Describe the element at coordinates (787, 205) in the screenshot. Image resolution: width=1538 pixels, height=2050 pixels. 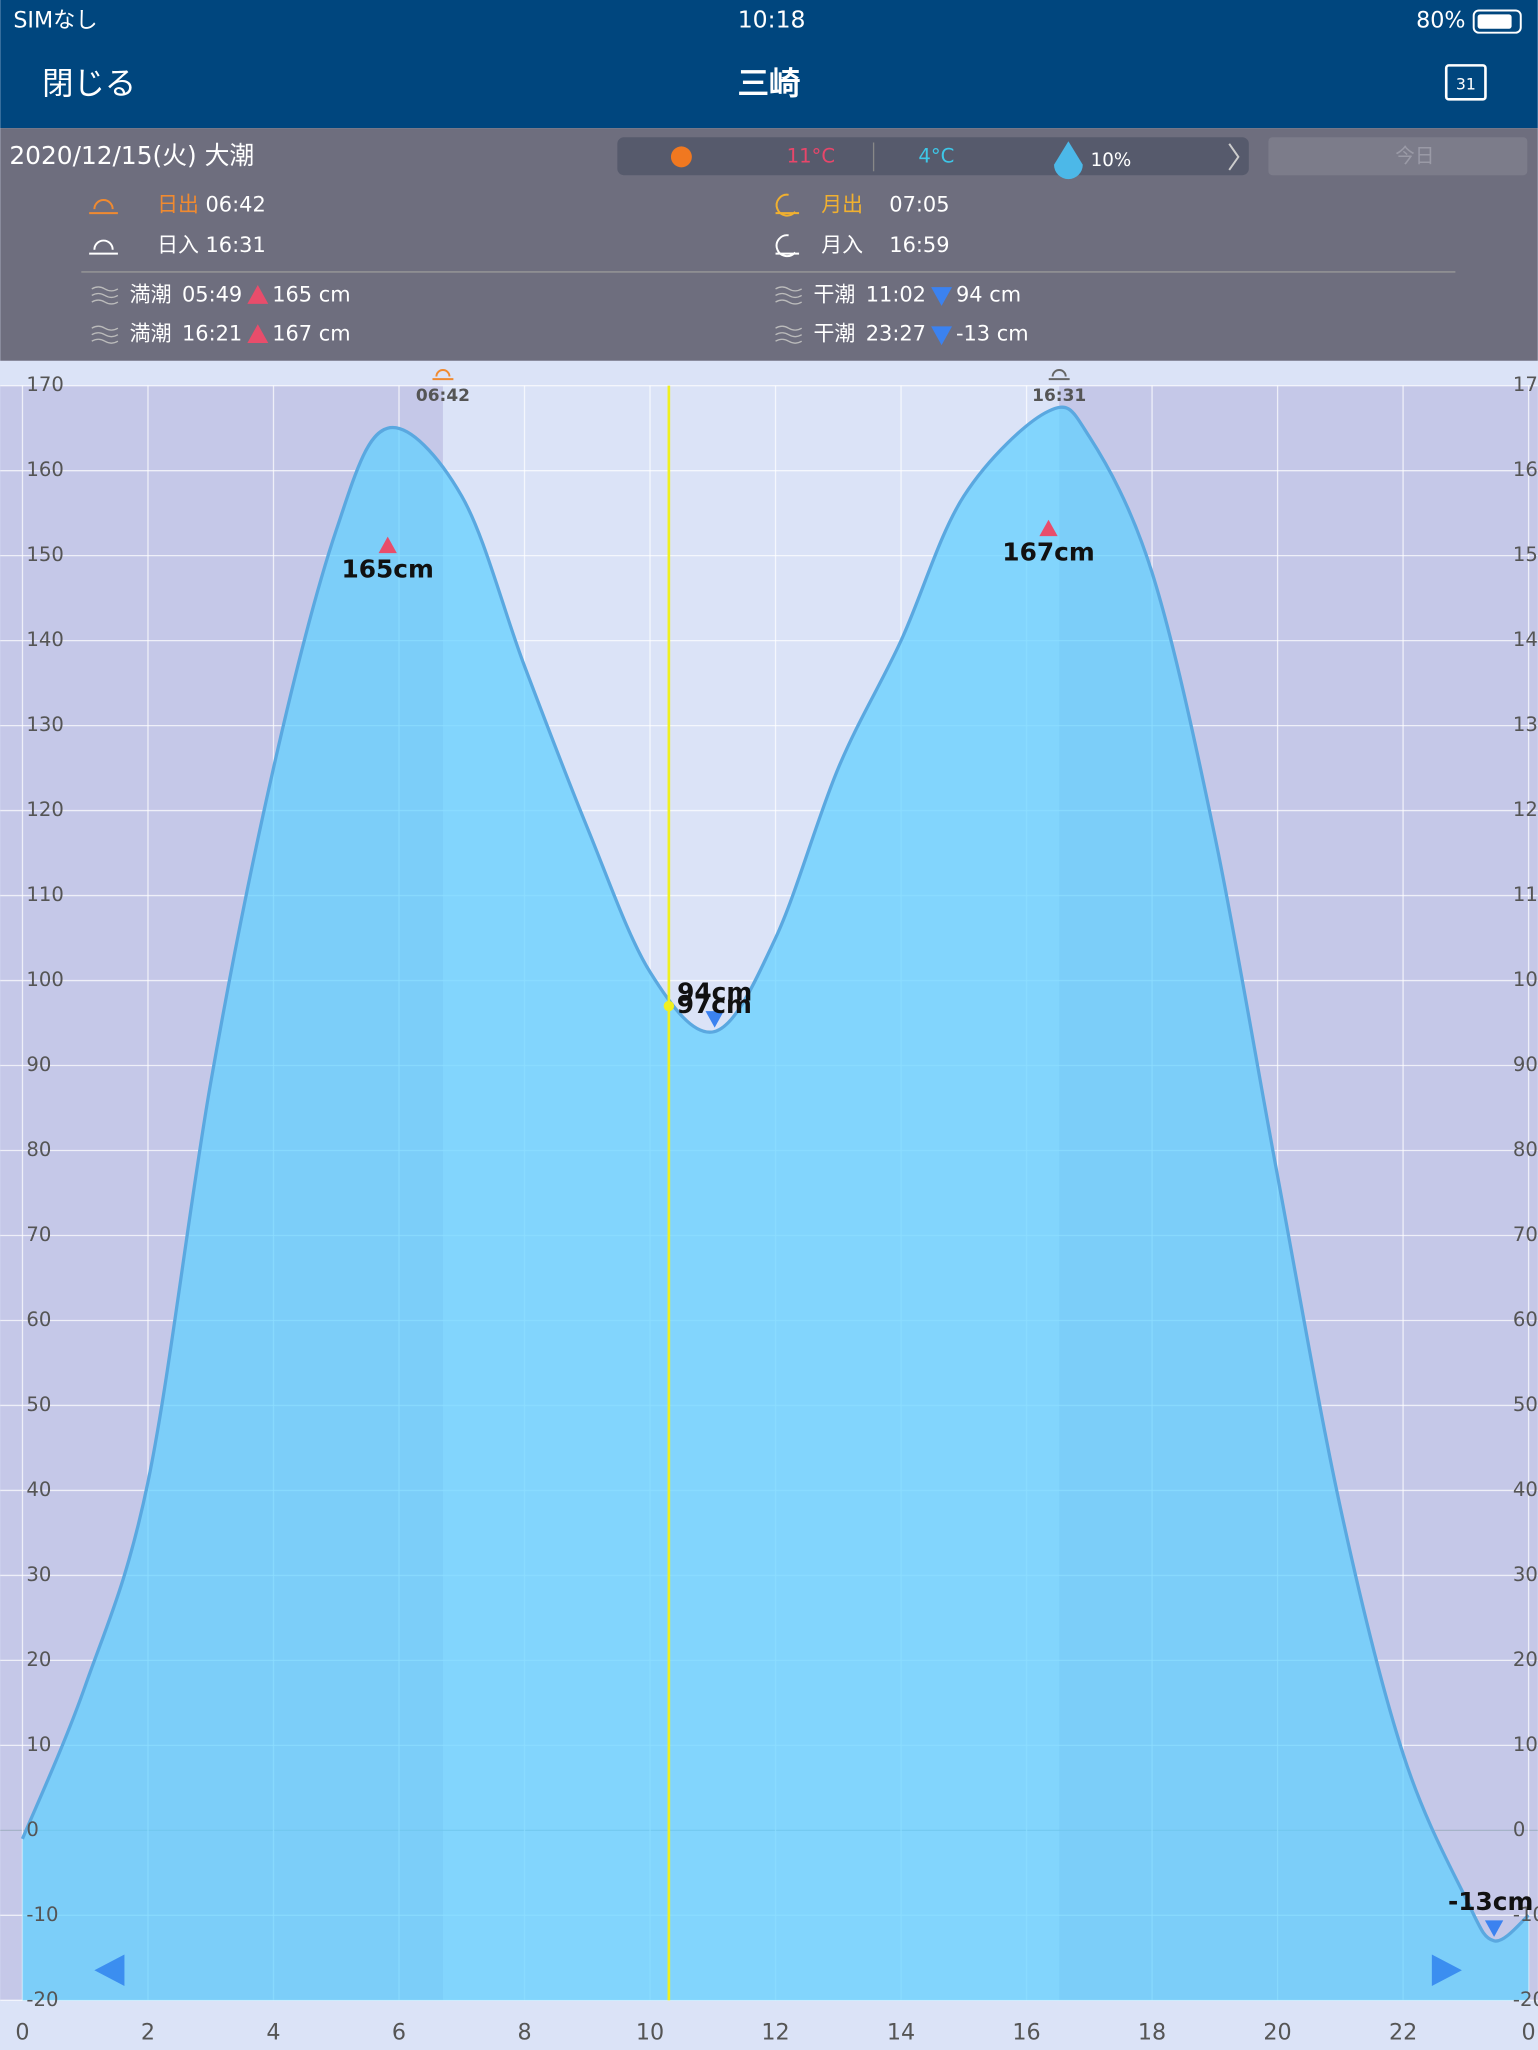
I see `moonrise-icon` at that location.